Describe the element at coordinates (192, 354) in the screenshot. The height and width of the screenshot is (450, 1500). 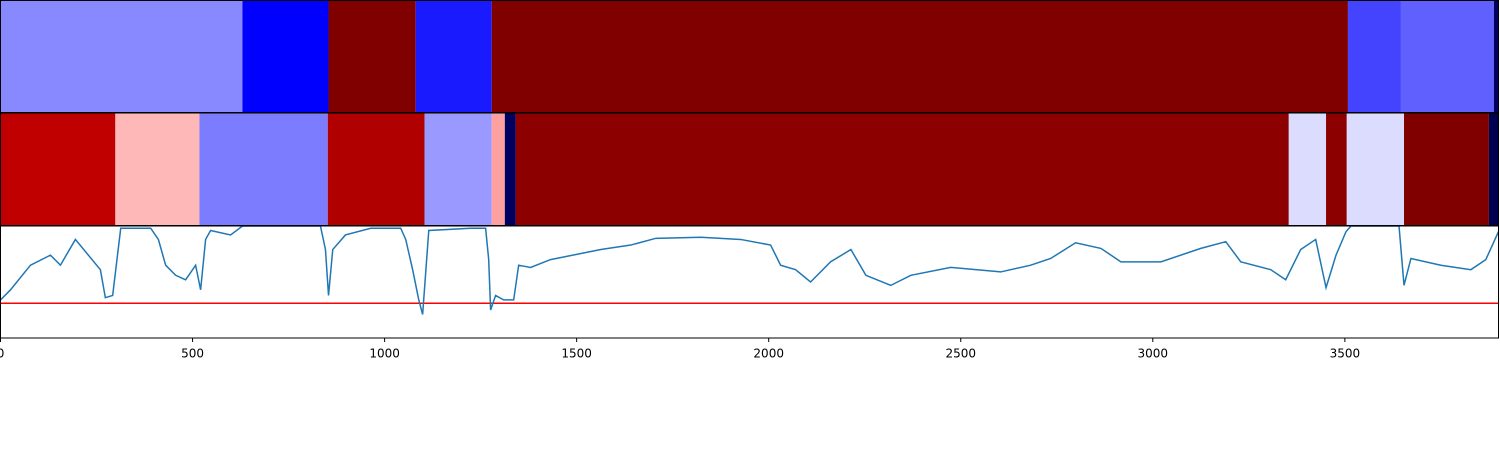
I see `x-tick-label: 500` at that location.